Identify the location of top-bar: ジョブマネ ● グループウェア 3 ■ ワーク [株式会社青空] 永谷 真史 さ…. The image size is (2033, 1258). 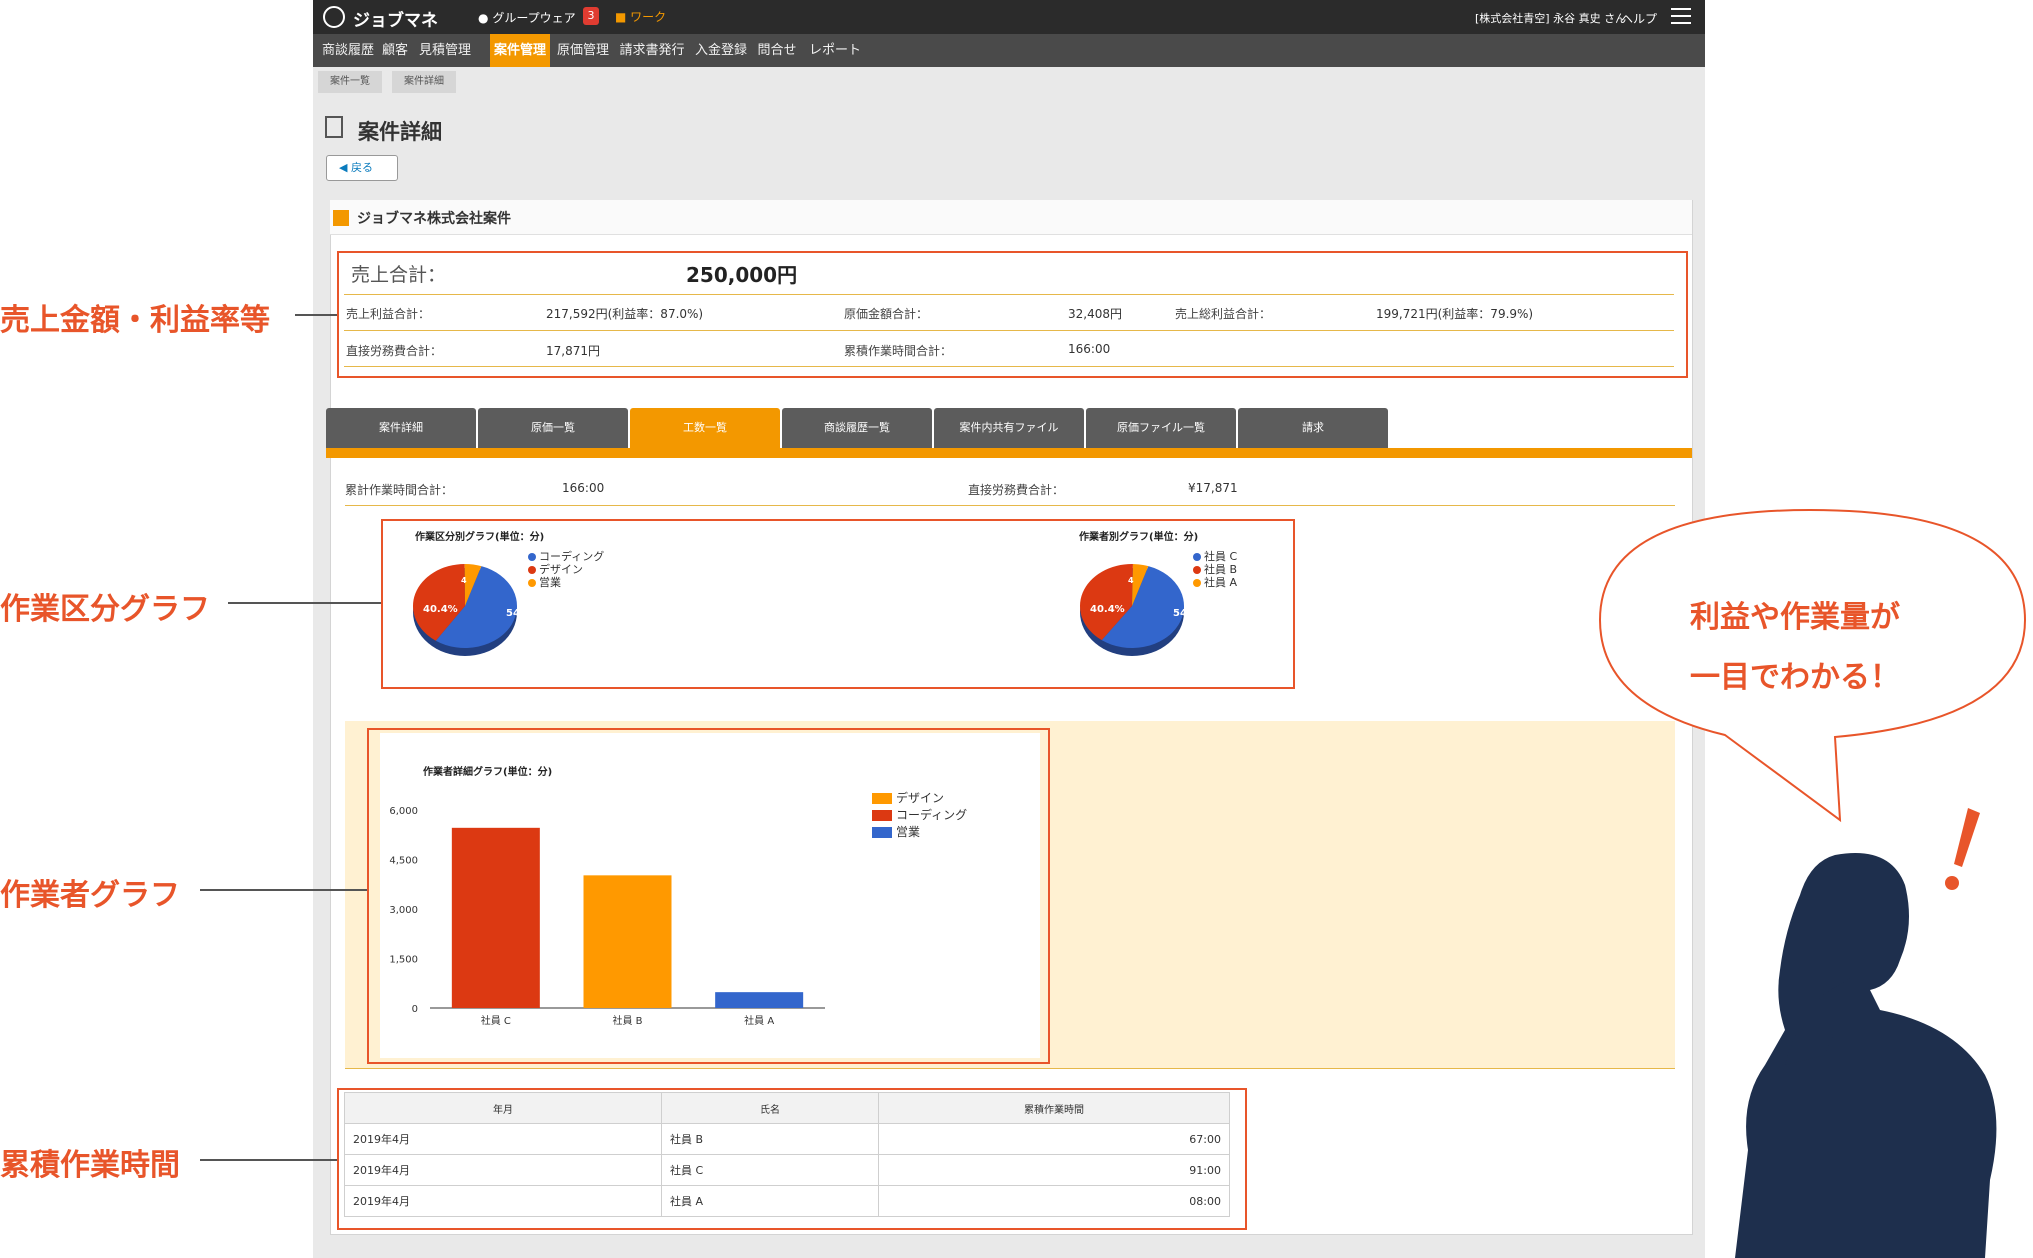
(1009, 17).